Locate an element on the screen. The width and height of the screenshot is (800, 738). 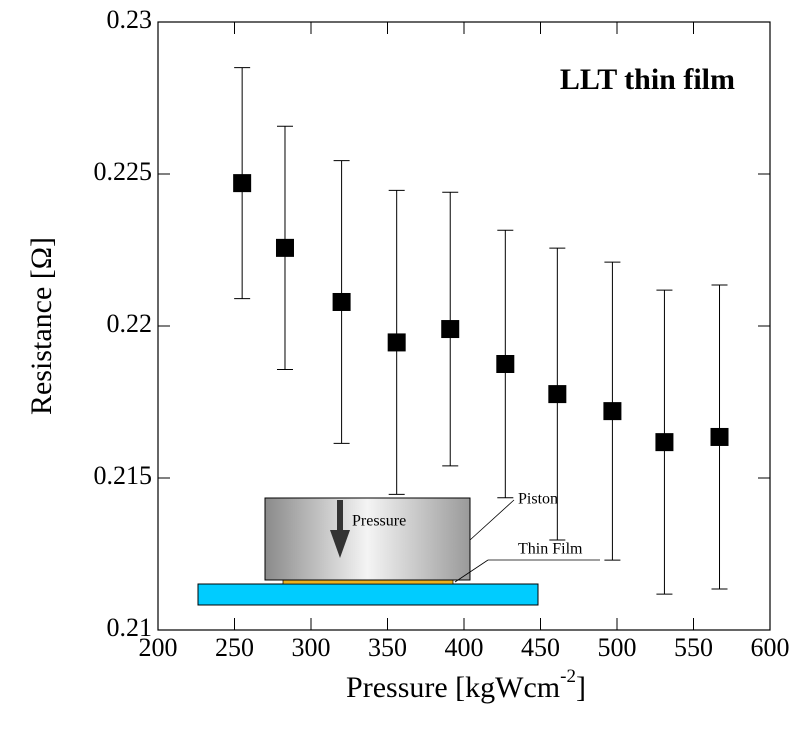
inset-label: Pressure is located at coordinates (379, 521).